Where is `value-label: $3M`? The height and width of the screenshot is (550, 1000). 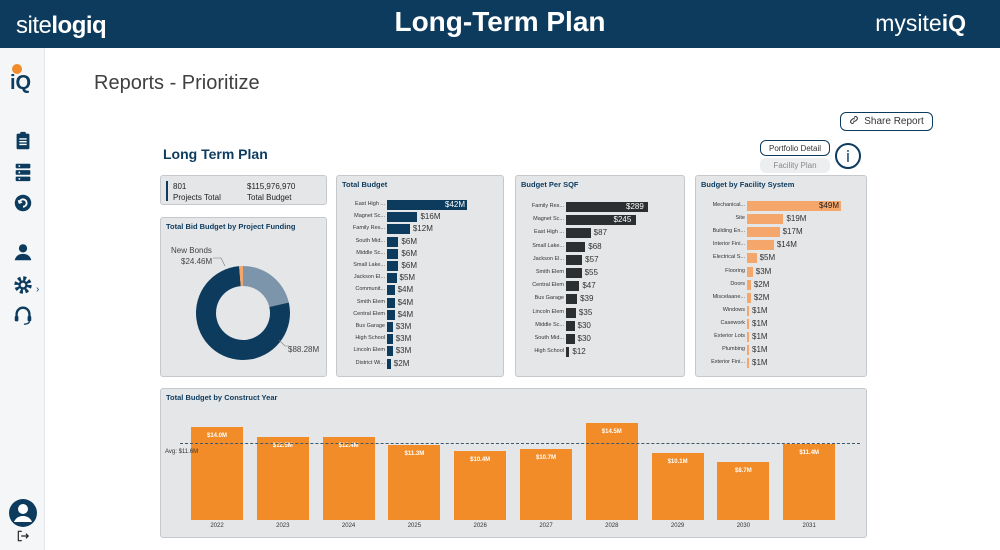 value-label: $3M is located at coordinates (403, 339).